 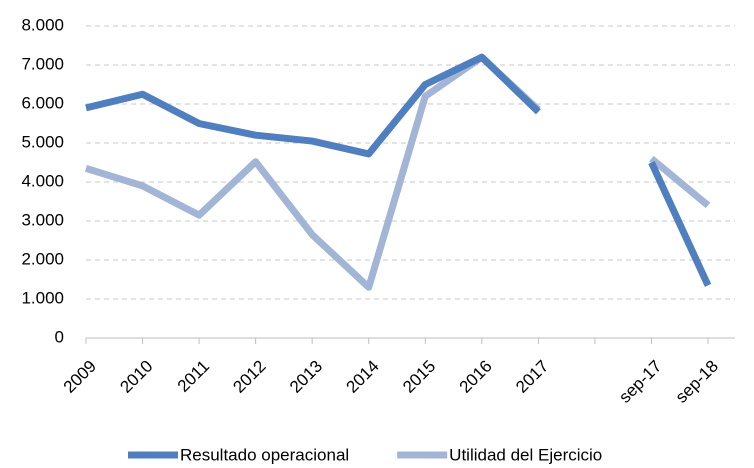 I want to click on x-tick-label: 2009, so click(x=80, y=377).